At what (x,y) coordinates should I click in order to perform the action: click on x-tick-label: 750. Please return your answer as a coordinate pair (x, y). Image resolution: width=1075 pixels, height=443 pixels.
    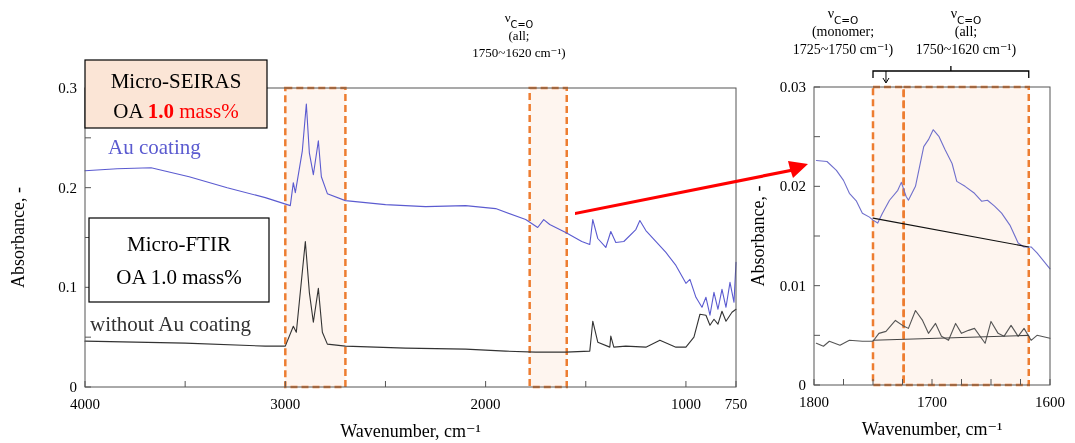
    Looking at the image, I should click on (736, 404).